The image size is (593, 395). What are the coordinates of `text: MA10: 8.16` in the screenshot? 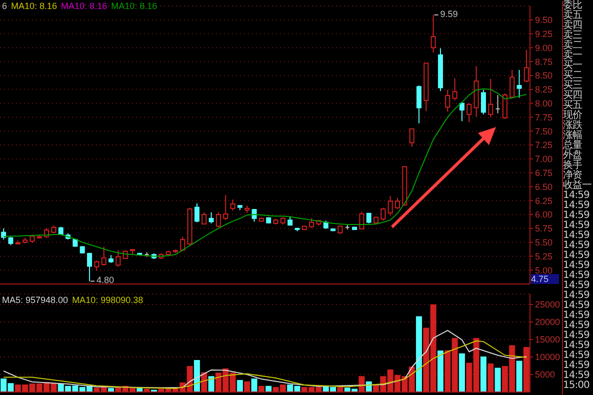 It's located at (134, 6).